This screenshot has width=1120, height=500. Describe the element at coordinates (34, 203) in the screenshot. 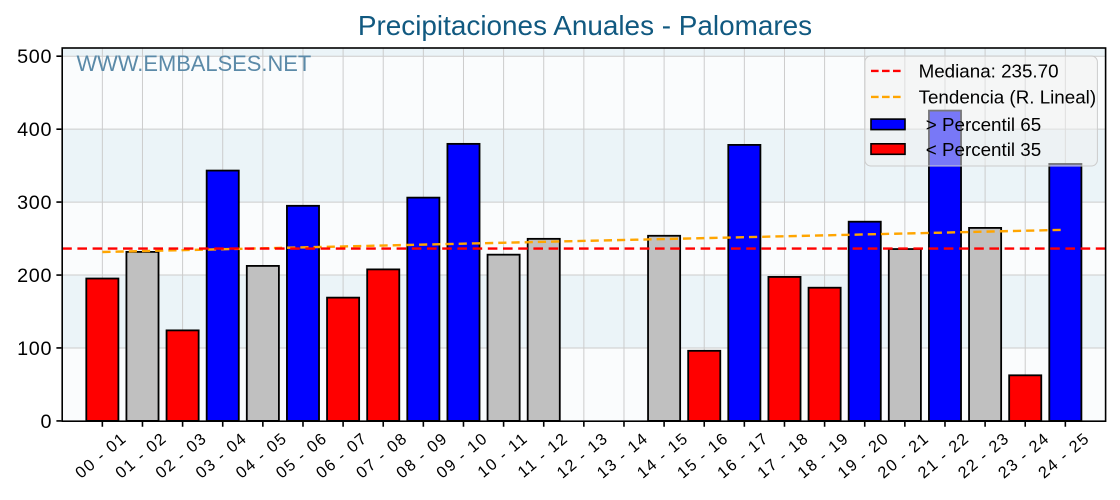

I see `svg-text: 300` at that location.